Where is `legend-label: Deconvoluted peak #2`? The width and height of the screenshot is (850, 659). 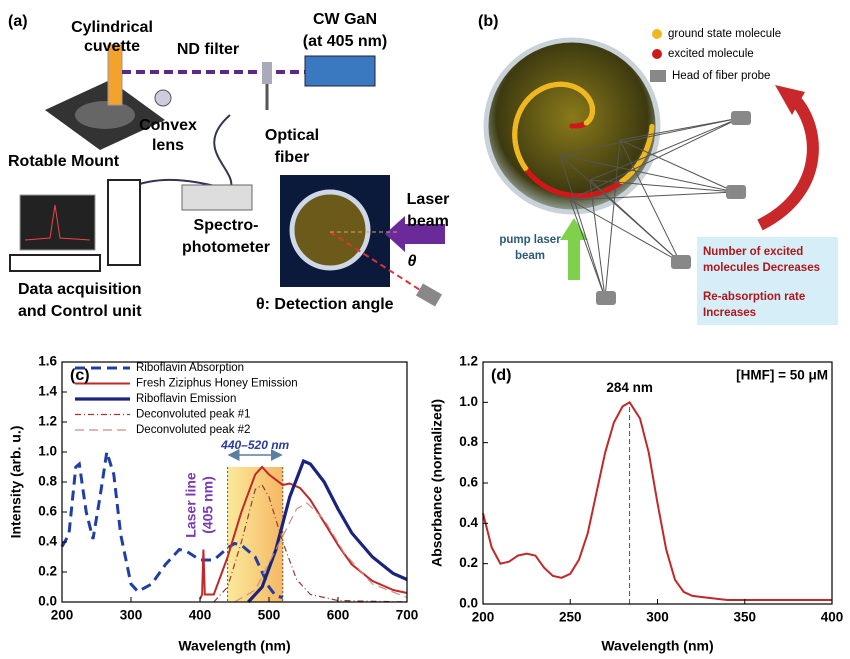 legend-label: Deconvoluted peak #2 is located at coordinates (193, 430).